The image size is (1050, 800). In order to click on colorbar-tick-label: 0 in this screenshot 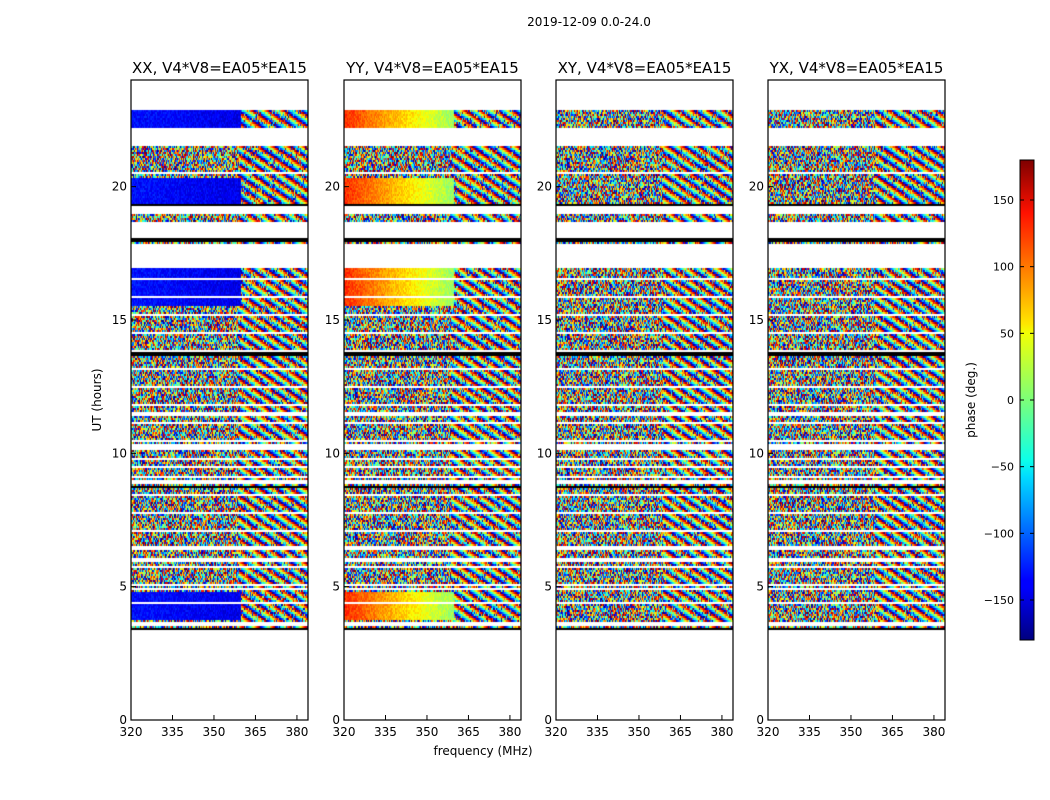, I will do `click(1010, 400)`.